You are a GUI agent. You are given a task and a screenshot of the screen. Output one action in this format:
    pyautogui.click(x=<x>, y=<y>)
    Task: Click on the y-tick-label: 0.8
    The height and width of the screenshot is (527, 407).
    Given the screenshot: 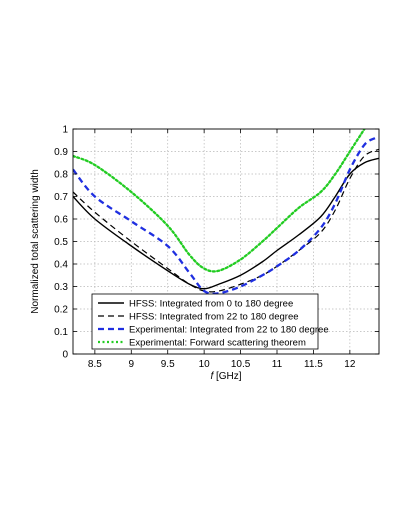 What is the action you would take?
    pyautogui.click(x=61, y=175)
    